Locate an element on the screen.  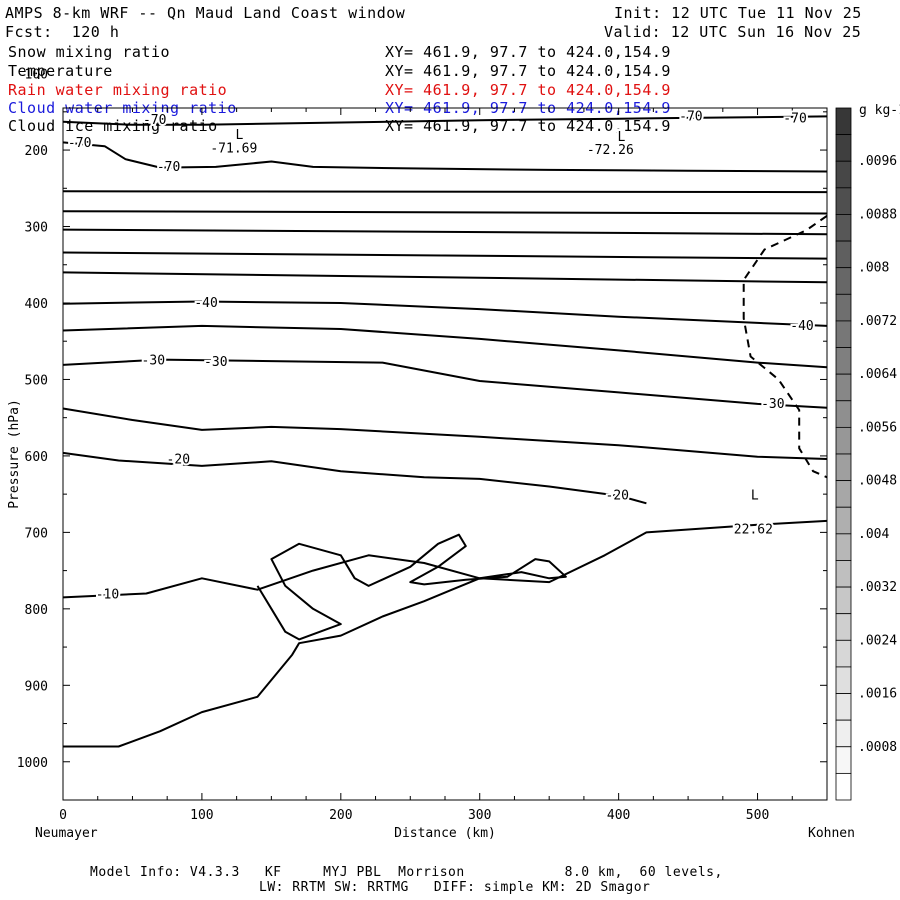
y-tick-label: 600 is located at coordinates (36, 457).